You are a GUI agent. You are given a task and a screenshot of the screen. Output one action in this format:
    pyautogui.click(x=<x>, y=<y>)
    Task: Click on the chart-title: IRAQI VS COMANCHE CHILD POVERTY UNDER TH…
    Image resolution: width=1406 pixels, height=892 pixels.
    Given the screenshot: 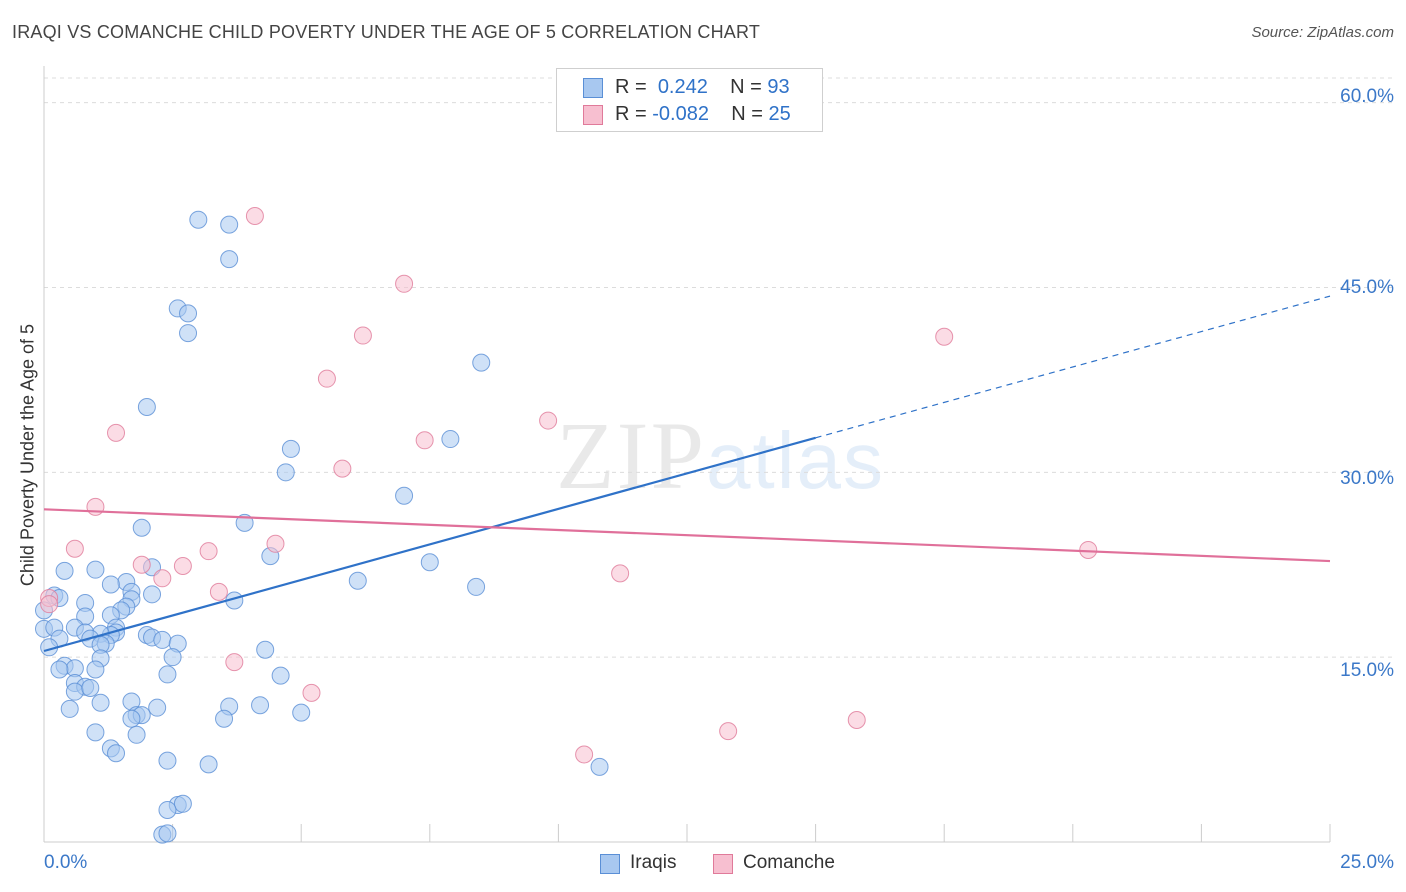 What is the action you would take?
    pyautogui.click(x=386, y=32)
    